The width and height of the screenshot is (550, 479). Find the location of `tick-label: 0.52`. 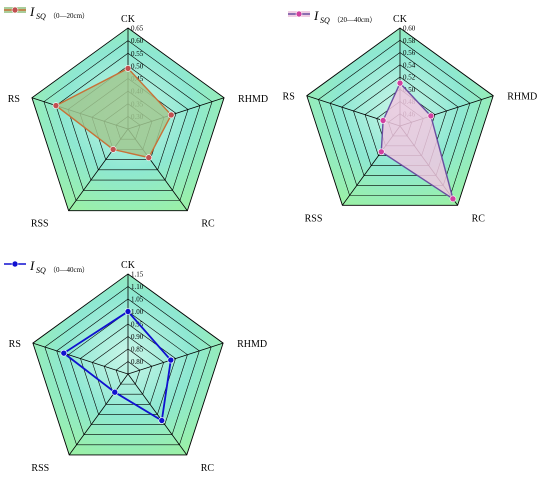

tick-label: 0.52 is located at coordinates (409, 78).